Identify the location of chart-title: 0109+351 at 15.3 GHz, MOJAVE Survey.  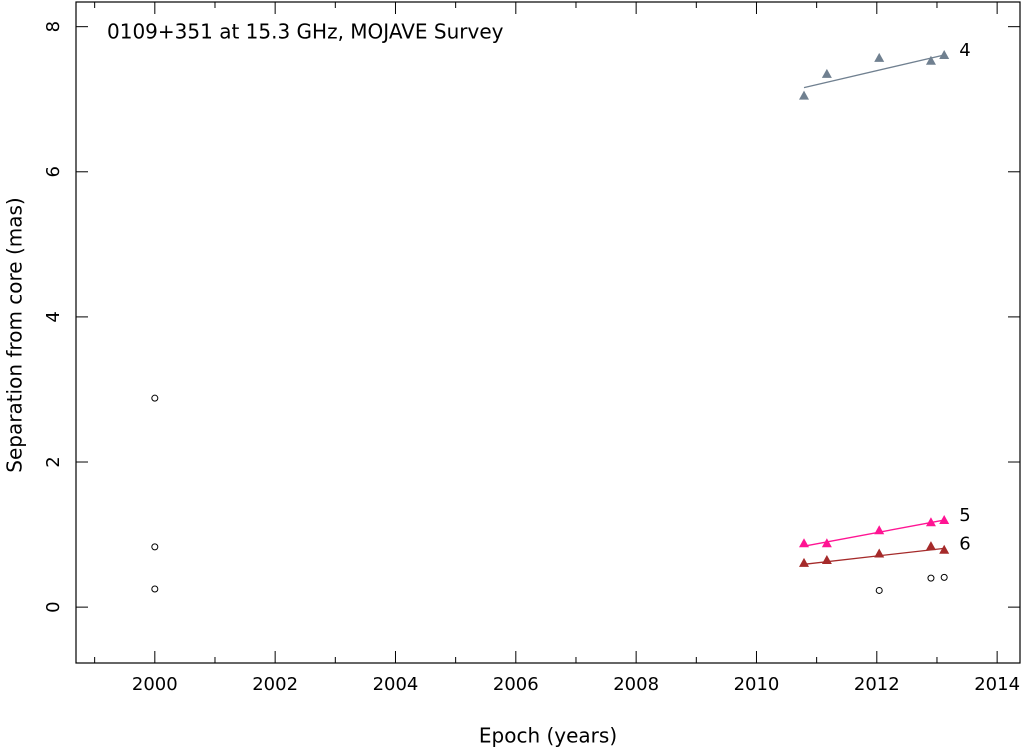
(305, 32).